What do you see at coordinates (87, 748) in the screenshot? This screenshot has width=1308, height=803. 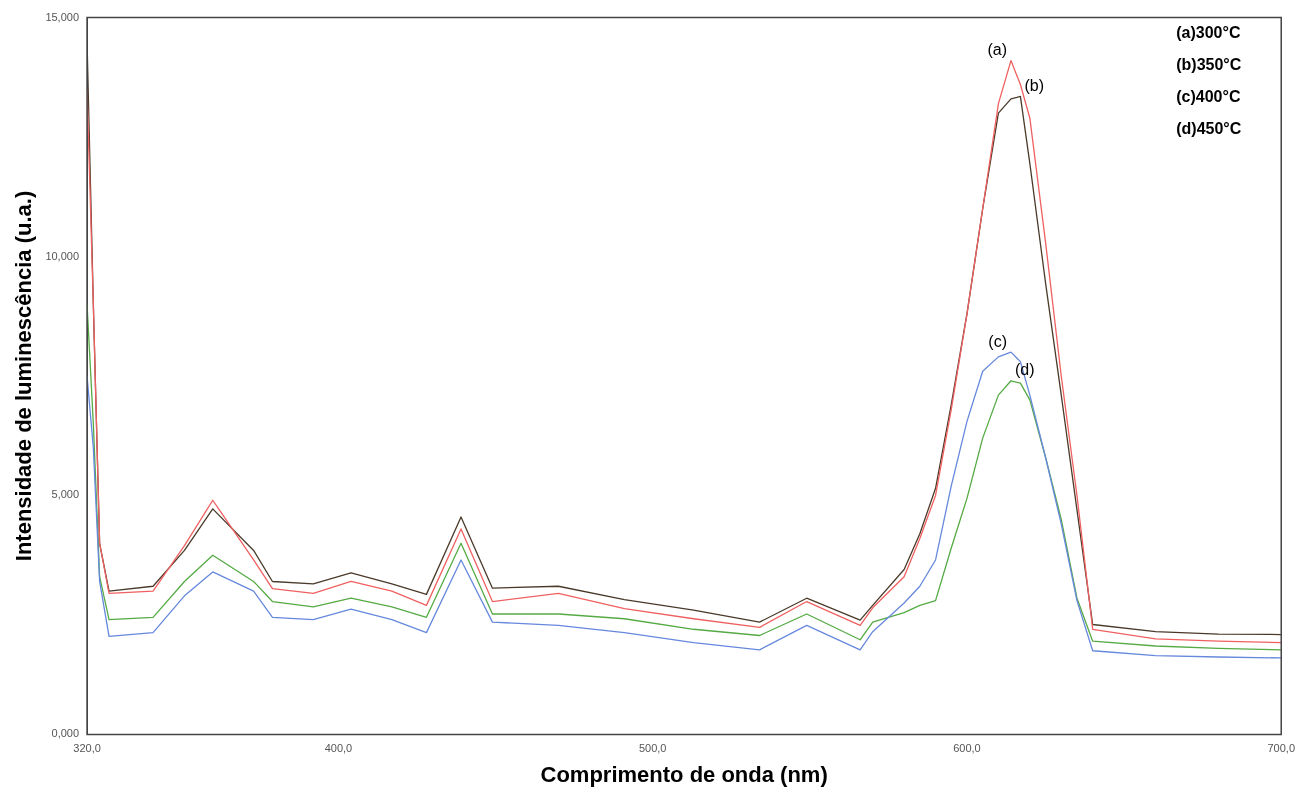 I see `x-tick-label: 320,0` at bounding box center [87, 748].